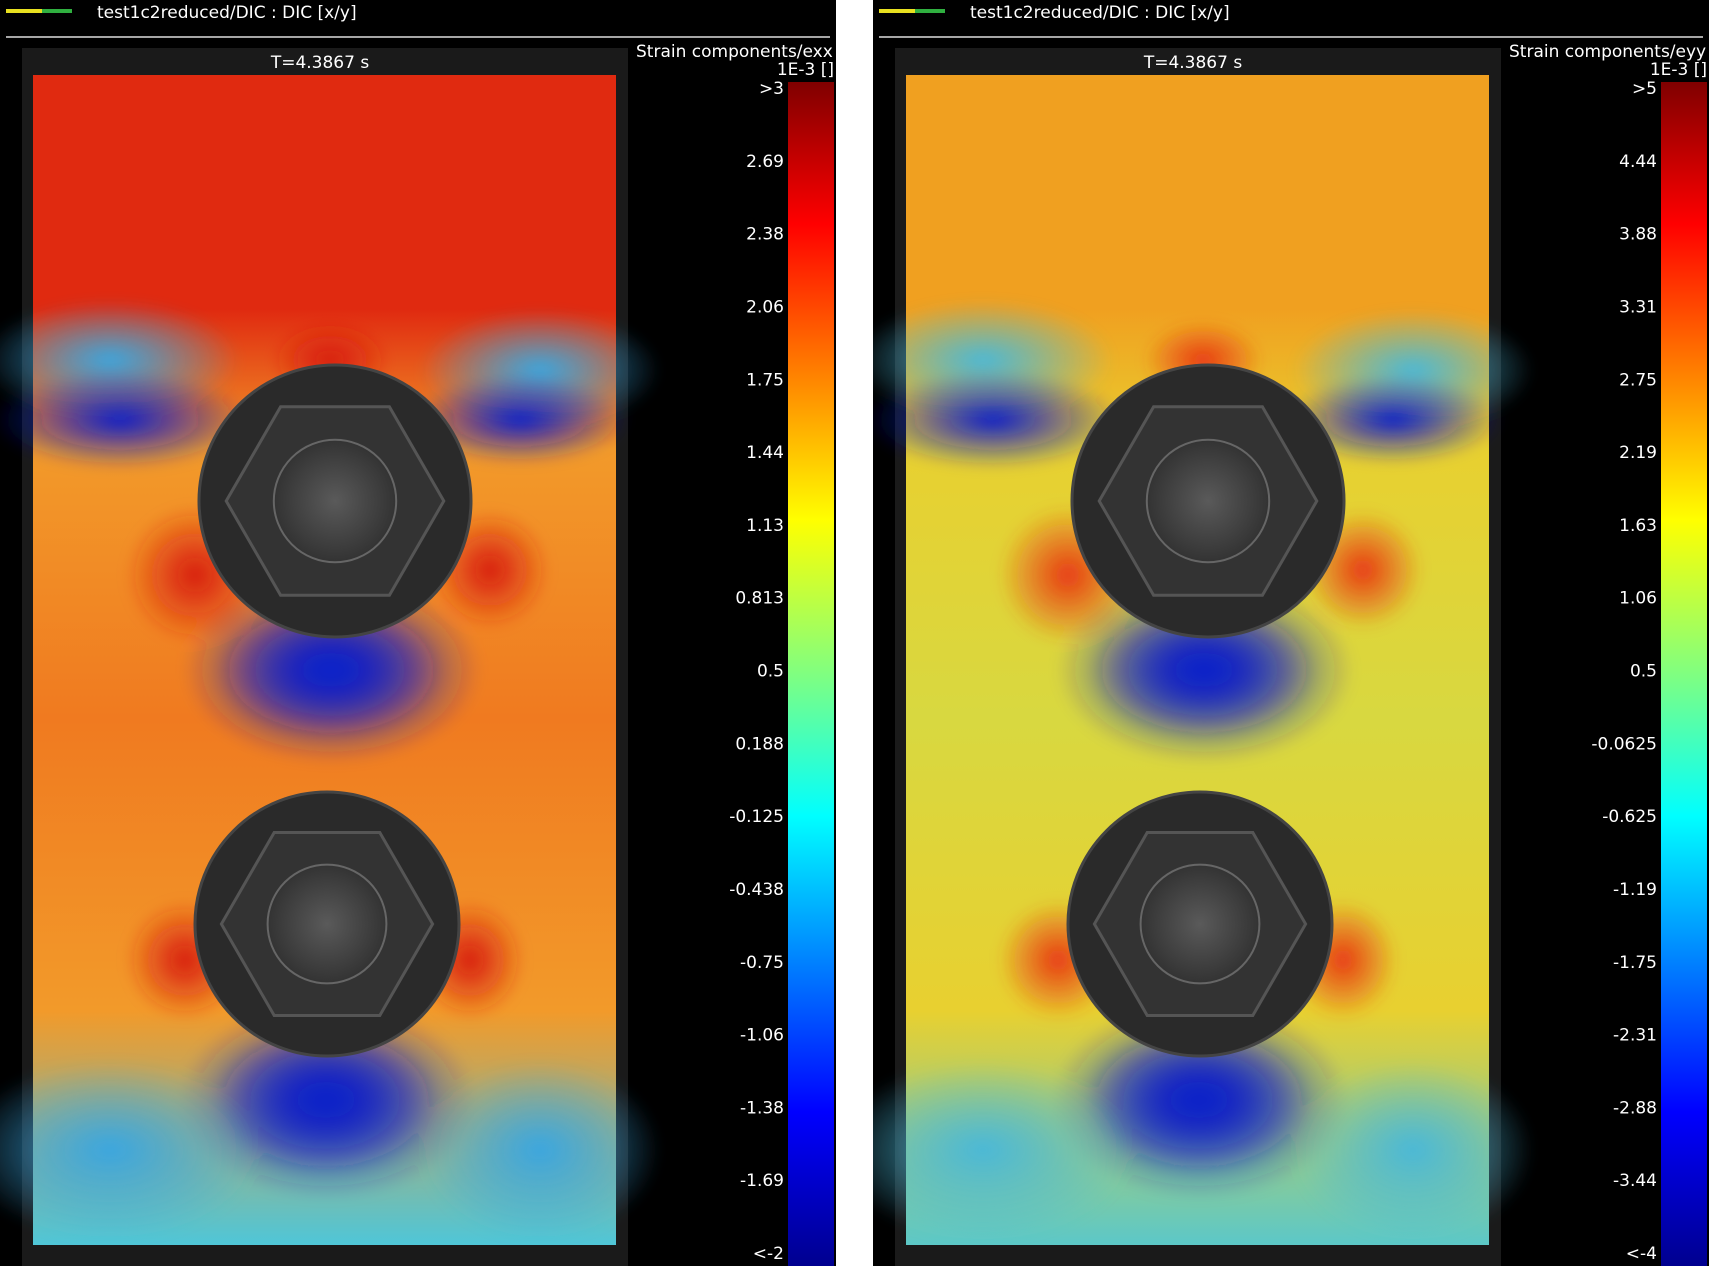  Describe the element at coordinates (1624, 744) in the screenshot. I see `colorbar-label: -0.0625` at that location.